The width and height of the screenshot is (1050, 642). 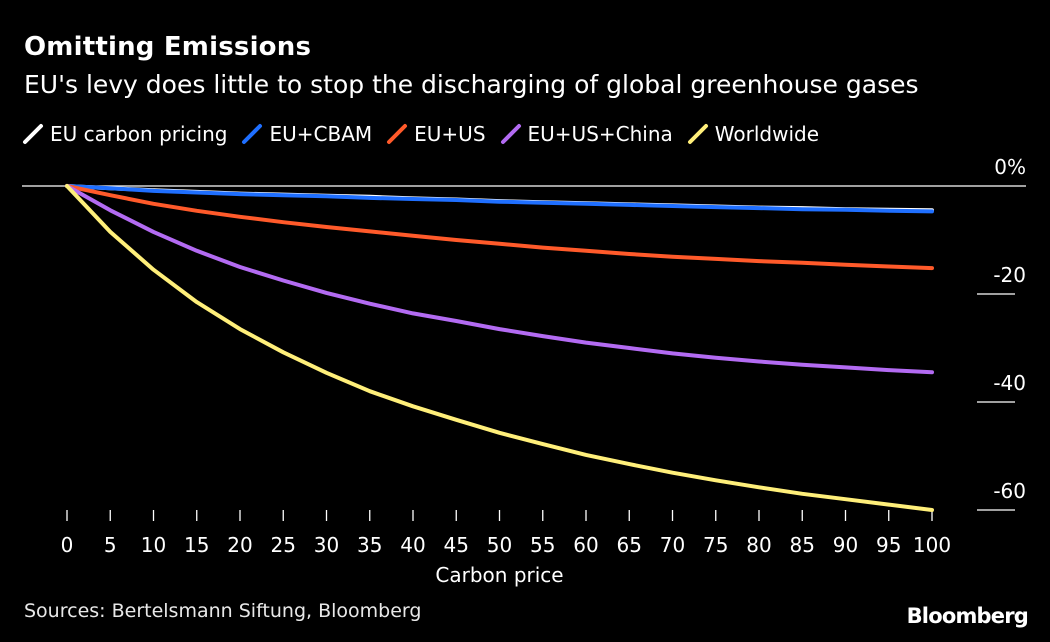 I want to click on x-tick-label: 45, so click(x=456, y=545).